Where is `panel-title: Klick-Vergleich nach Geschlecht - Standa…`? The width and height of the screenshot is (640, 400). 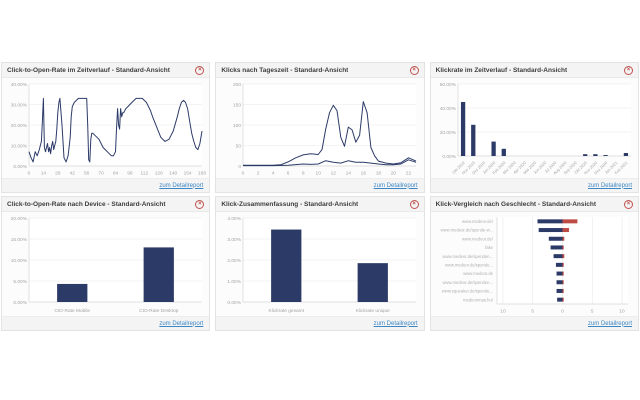 panel-title: Klick-Vergleich nach Geschlecht - Standa… is located at coordinates (516, 204).